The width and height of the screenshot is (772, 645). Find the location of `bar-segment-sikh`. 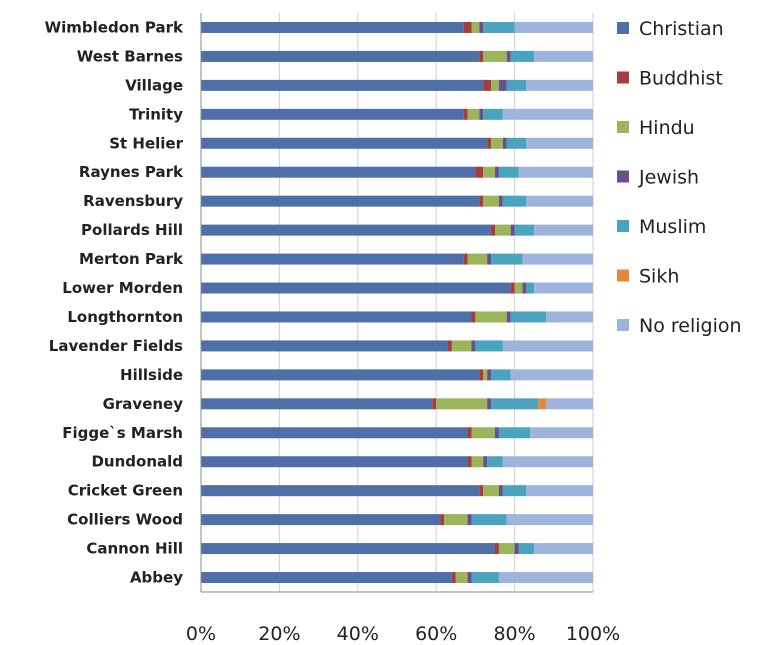

bar-segment-sikh is located at coordinates (542, 404).